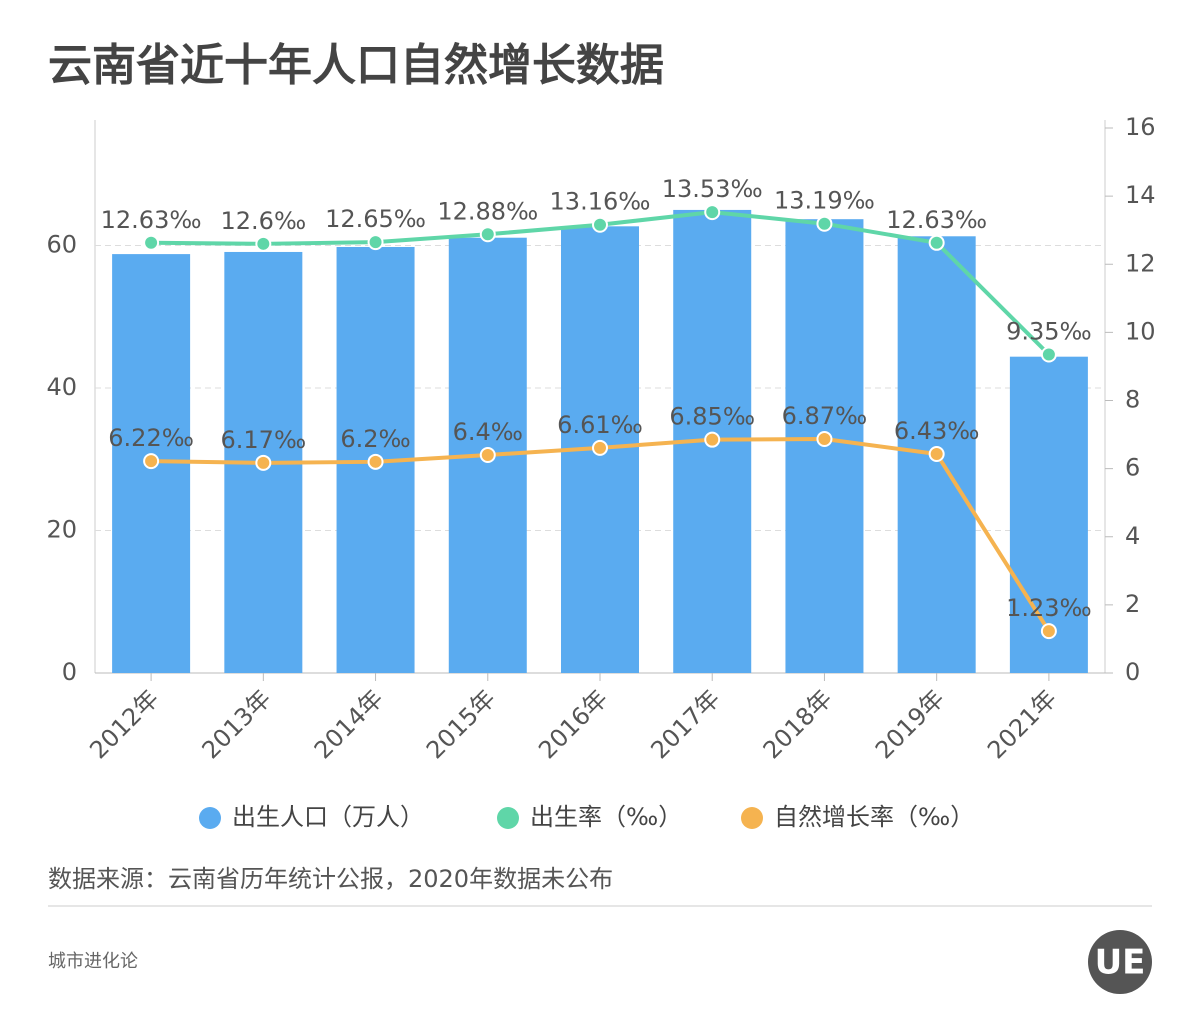 The image size is (1200, 1024). Describe the element at coordinates (93, 961) in the screenshot. I see `footer: 城市进化论` at that location.